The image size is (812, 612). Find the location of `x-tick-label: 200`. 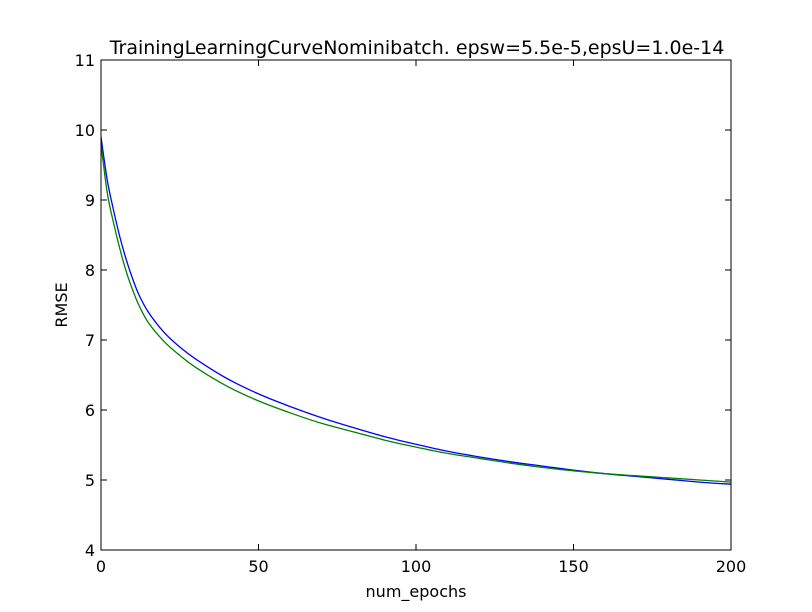

x-tick-label: 200 is located at coordinates (731, 566).